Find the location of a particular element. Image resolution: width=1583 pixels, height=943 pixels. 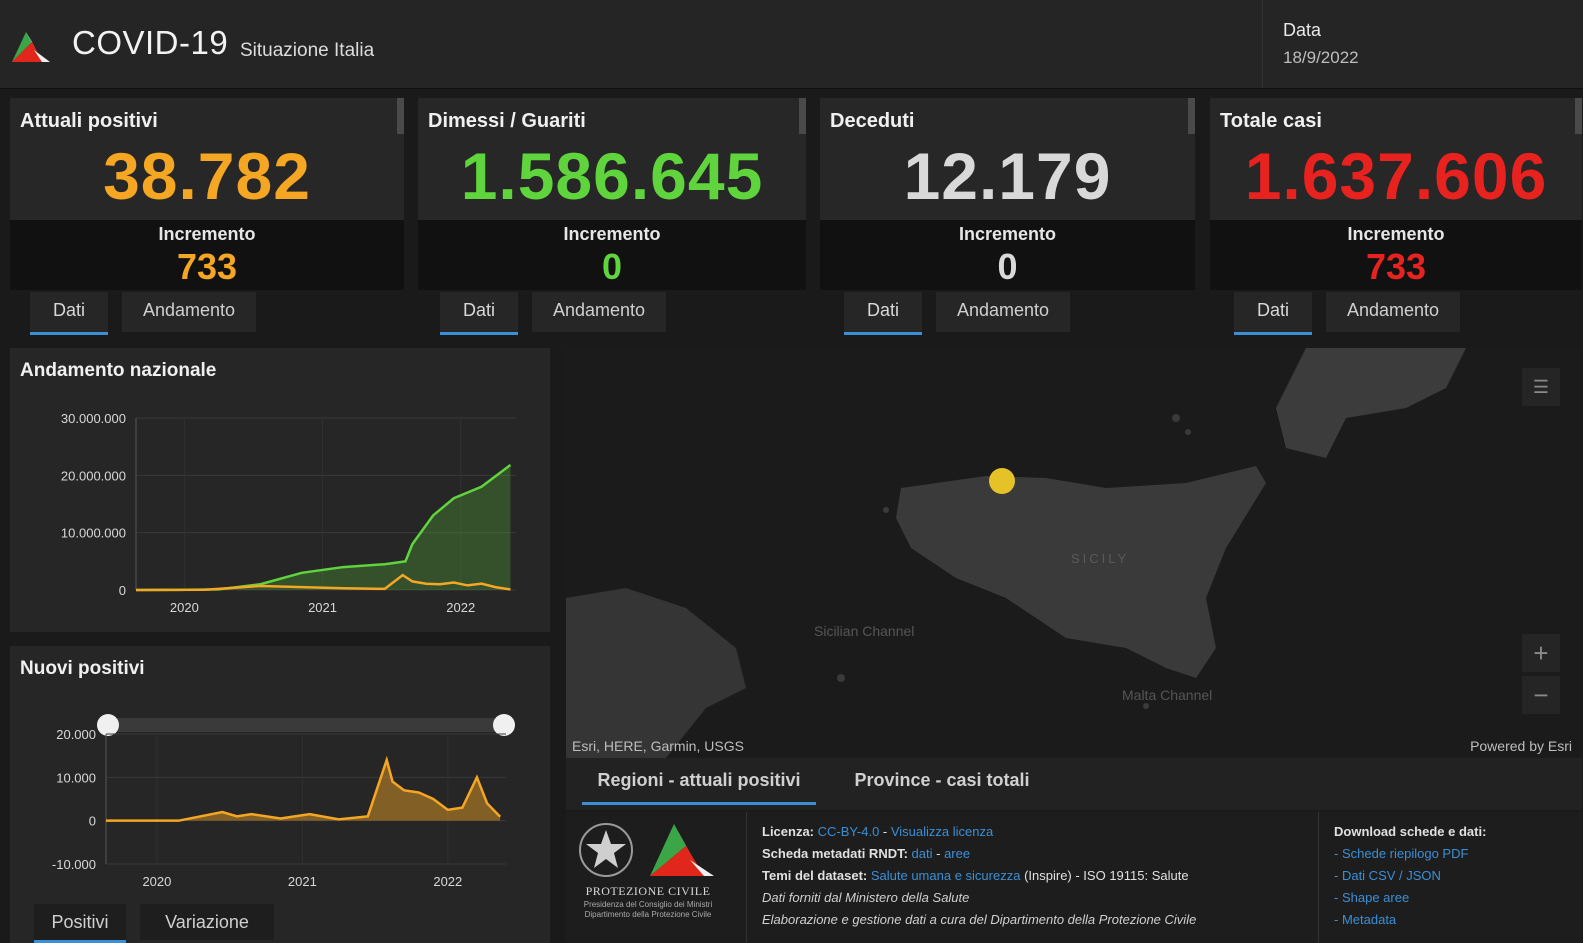

y-tick-label: 10.000.000 is located at coordinates (93, 533).